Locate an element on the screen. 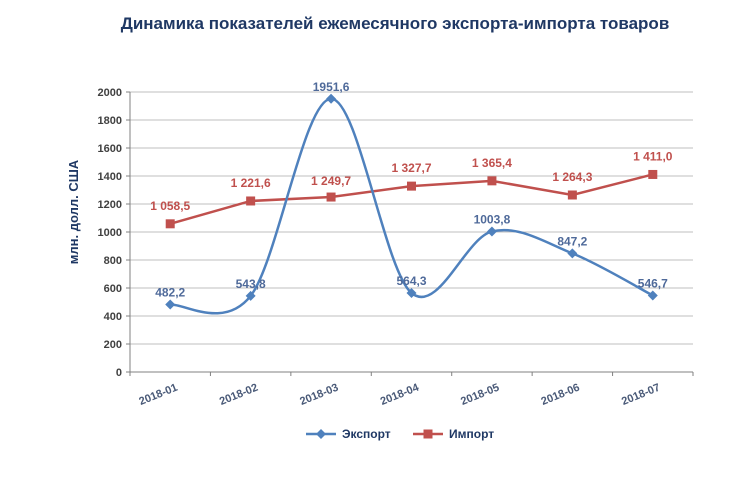 Image resolution: width=748 pixels, height=479 pixels. import-data-label: 1 249,7 is located at coordinates (331, 181).